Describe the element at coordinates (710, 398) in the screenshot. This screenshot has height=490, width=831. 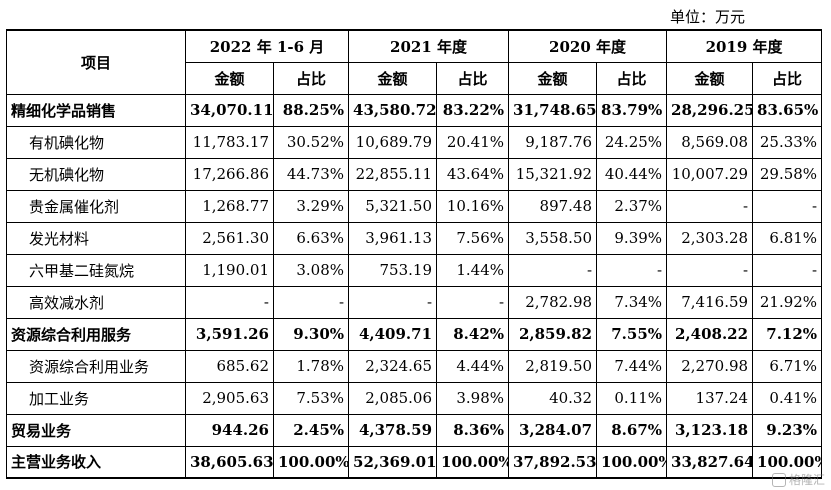
I see `amount-cell: 137.24` at that location.